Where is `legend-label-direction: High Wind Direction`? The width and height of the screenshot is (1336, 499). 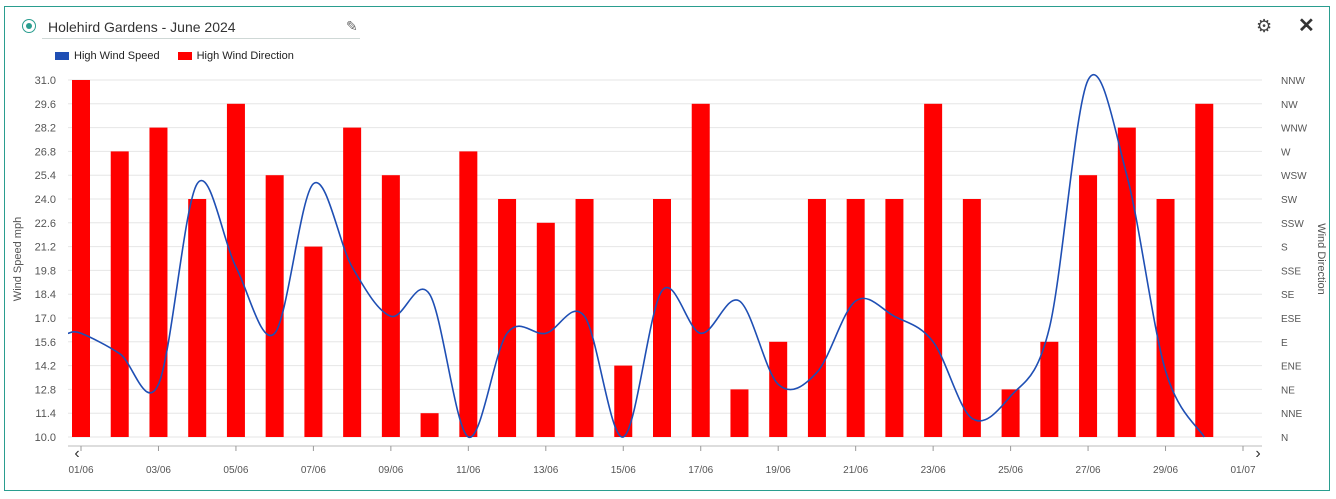 legend-label-direction: High Wind Direction is located at coordinates (245, 56).